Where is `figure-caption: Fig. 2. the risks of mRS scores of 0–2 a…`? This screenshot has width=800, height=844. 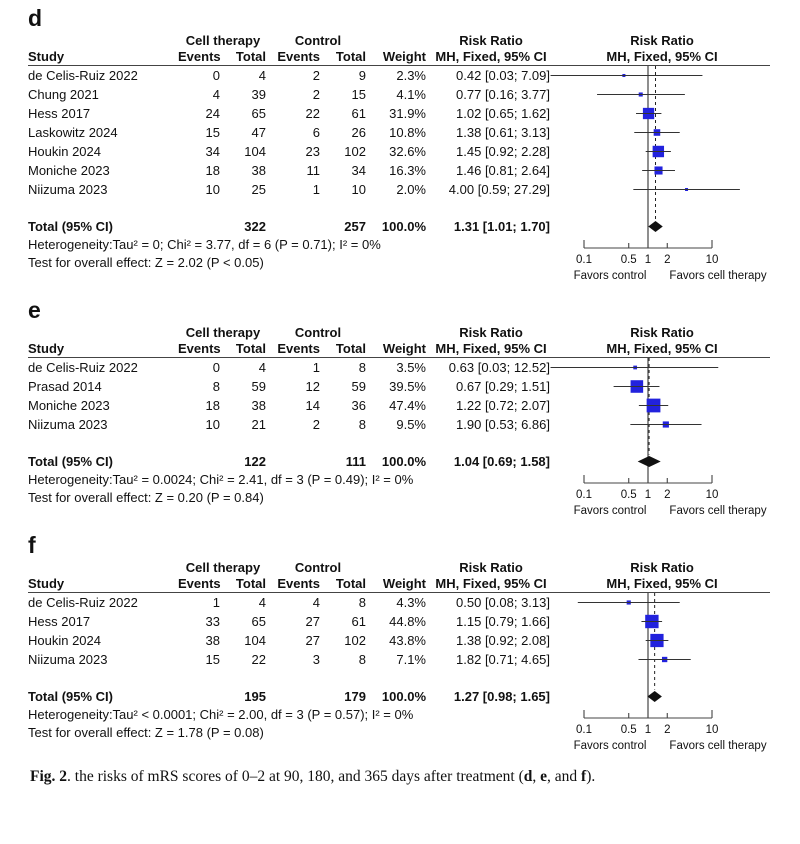
figure-caption: Fig. 2. the risks of mRS scores of 0–2 a… is located at coordinates (415, 777).